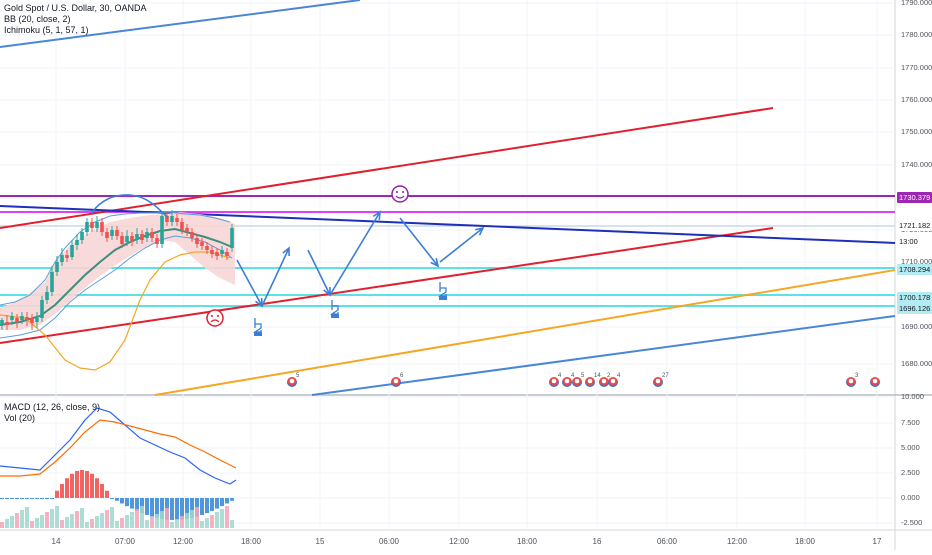  Describe the element at coordinates (215, 321) in the screenshot. I see `sad-face-mouth` at that location.